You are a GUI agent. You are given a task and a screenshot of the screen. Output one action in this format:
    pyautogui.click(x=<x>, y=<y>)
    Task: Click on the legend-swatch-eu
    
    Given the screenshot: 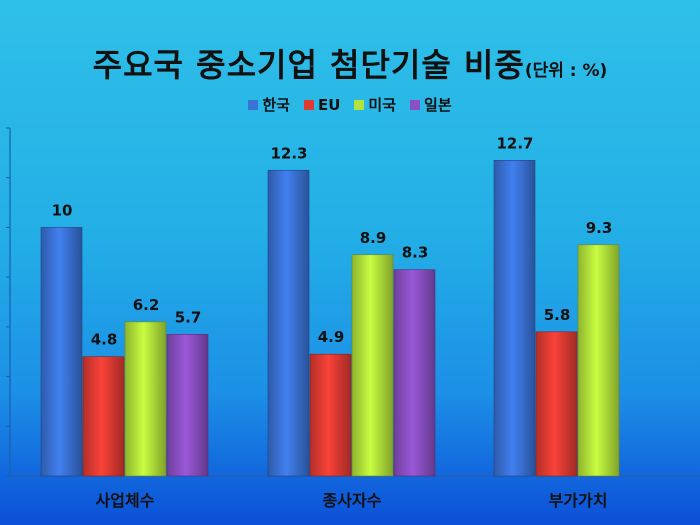 What is the action you would take?
    pyautogui.click(x=308, y=104)
    